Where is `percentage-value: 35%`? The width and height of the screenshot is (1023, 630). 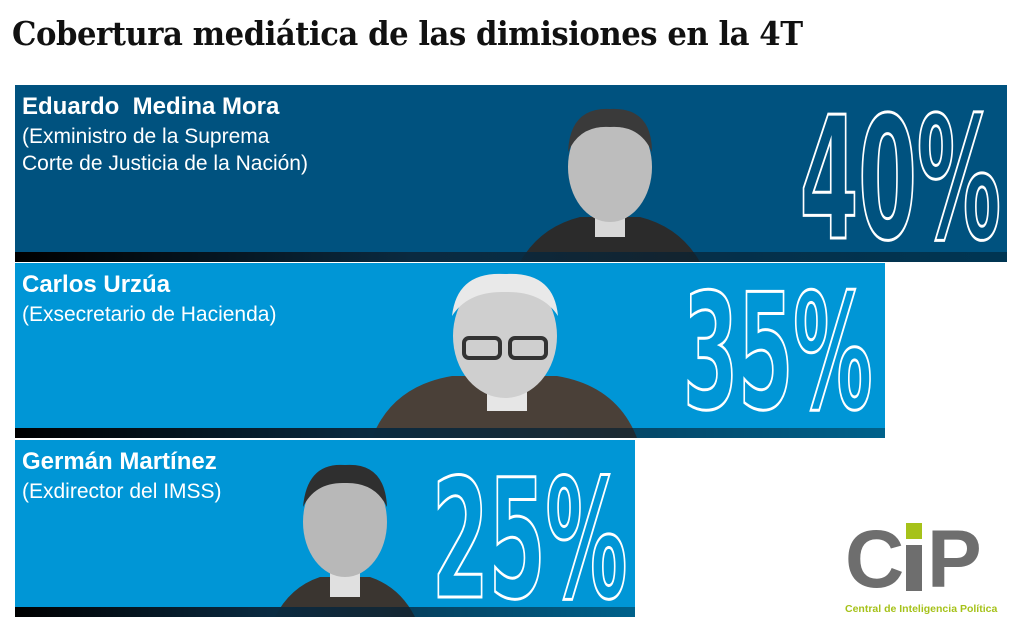 percentage-value: 35% is located at coordinates (778, 350).